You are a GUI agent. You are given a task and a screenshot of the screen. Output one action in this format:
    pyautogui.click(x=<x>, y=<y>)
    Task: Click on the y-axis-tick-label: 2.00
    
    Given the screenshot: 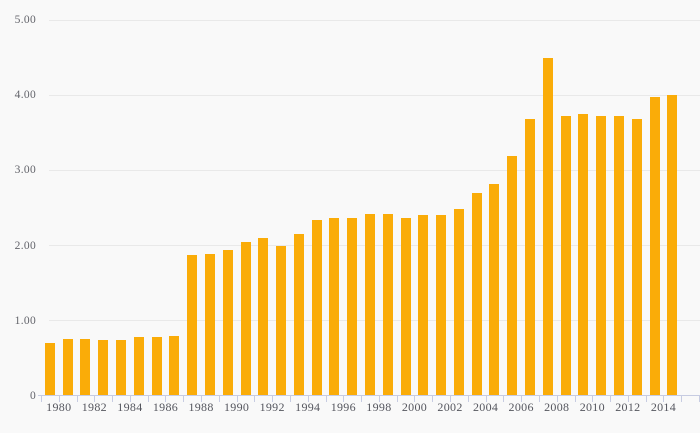 What is the action you would take?
    pyautogui.click(x=25, y=245)
    